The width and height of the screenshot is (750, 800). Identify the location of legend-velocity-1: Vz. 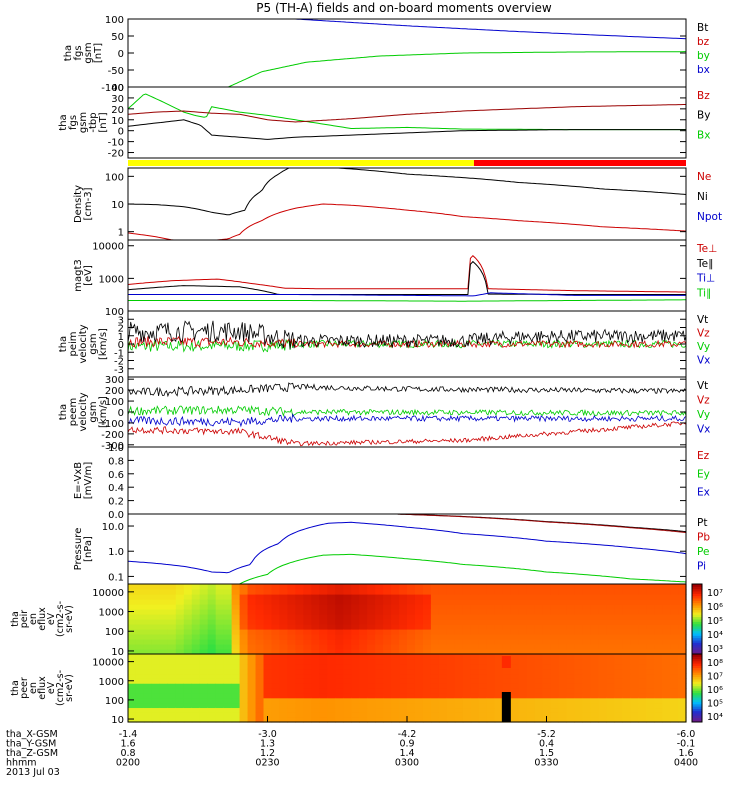
(703, 334).